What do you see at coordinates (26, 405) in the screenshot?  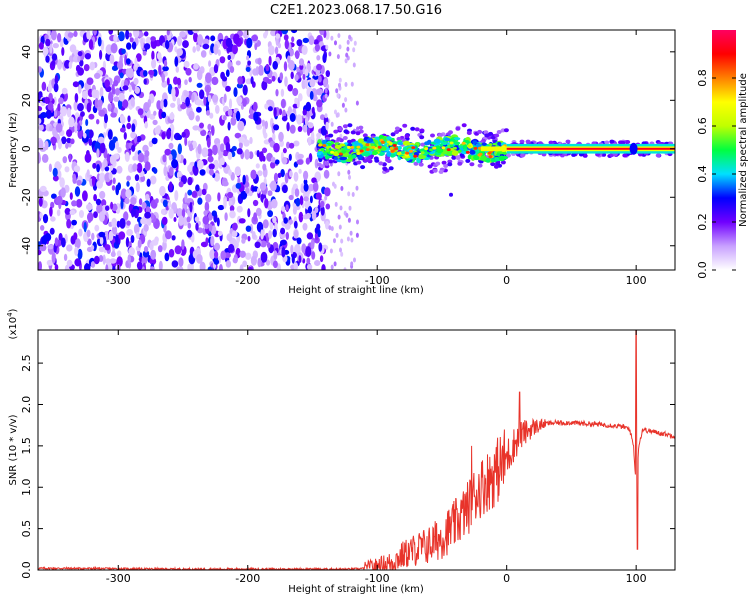 I see `snr-y-tick-label: 2.0` at bounding box center [26, 405].